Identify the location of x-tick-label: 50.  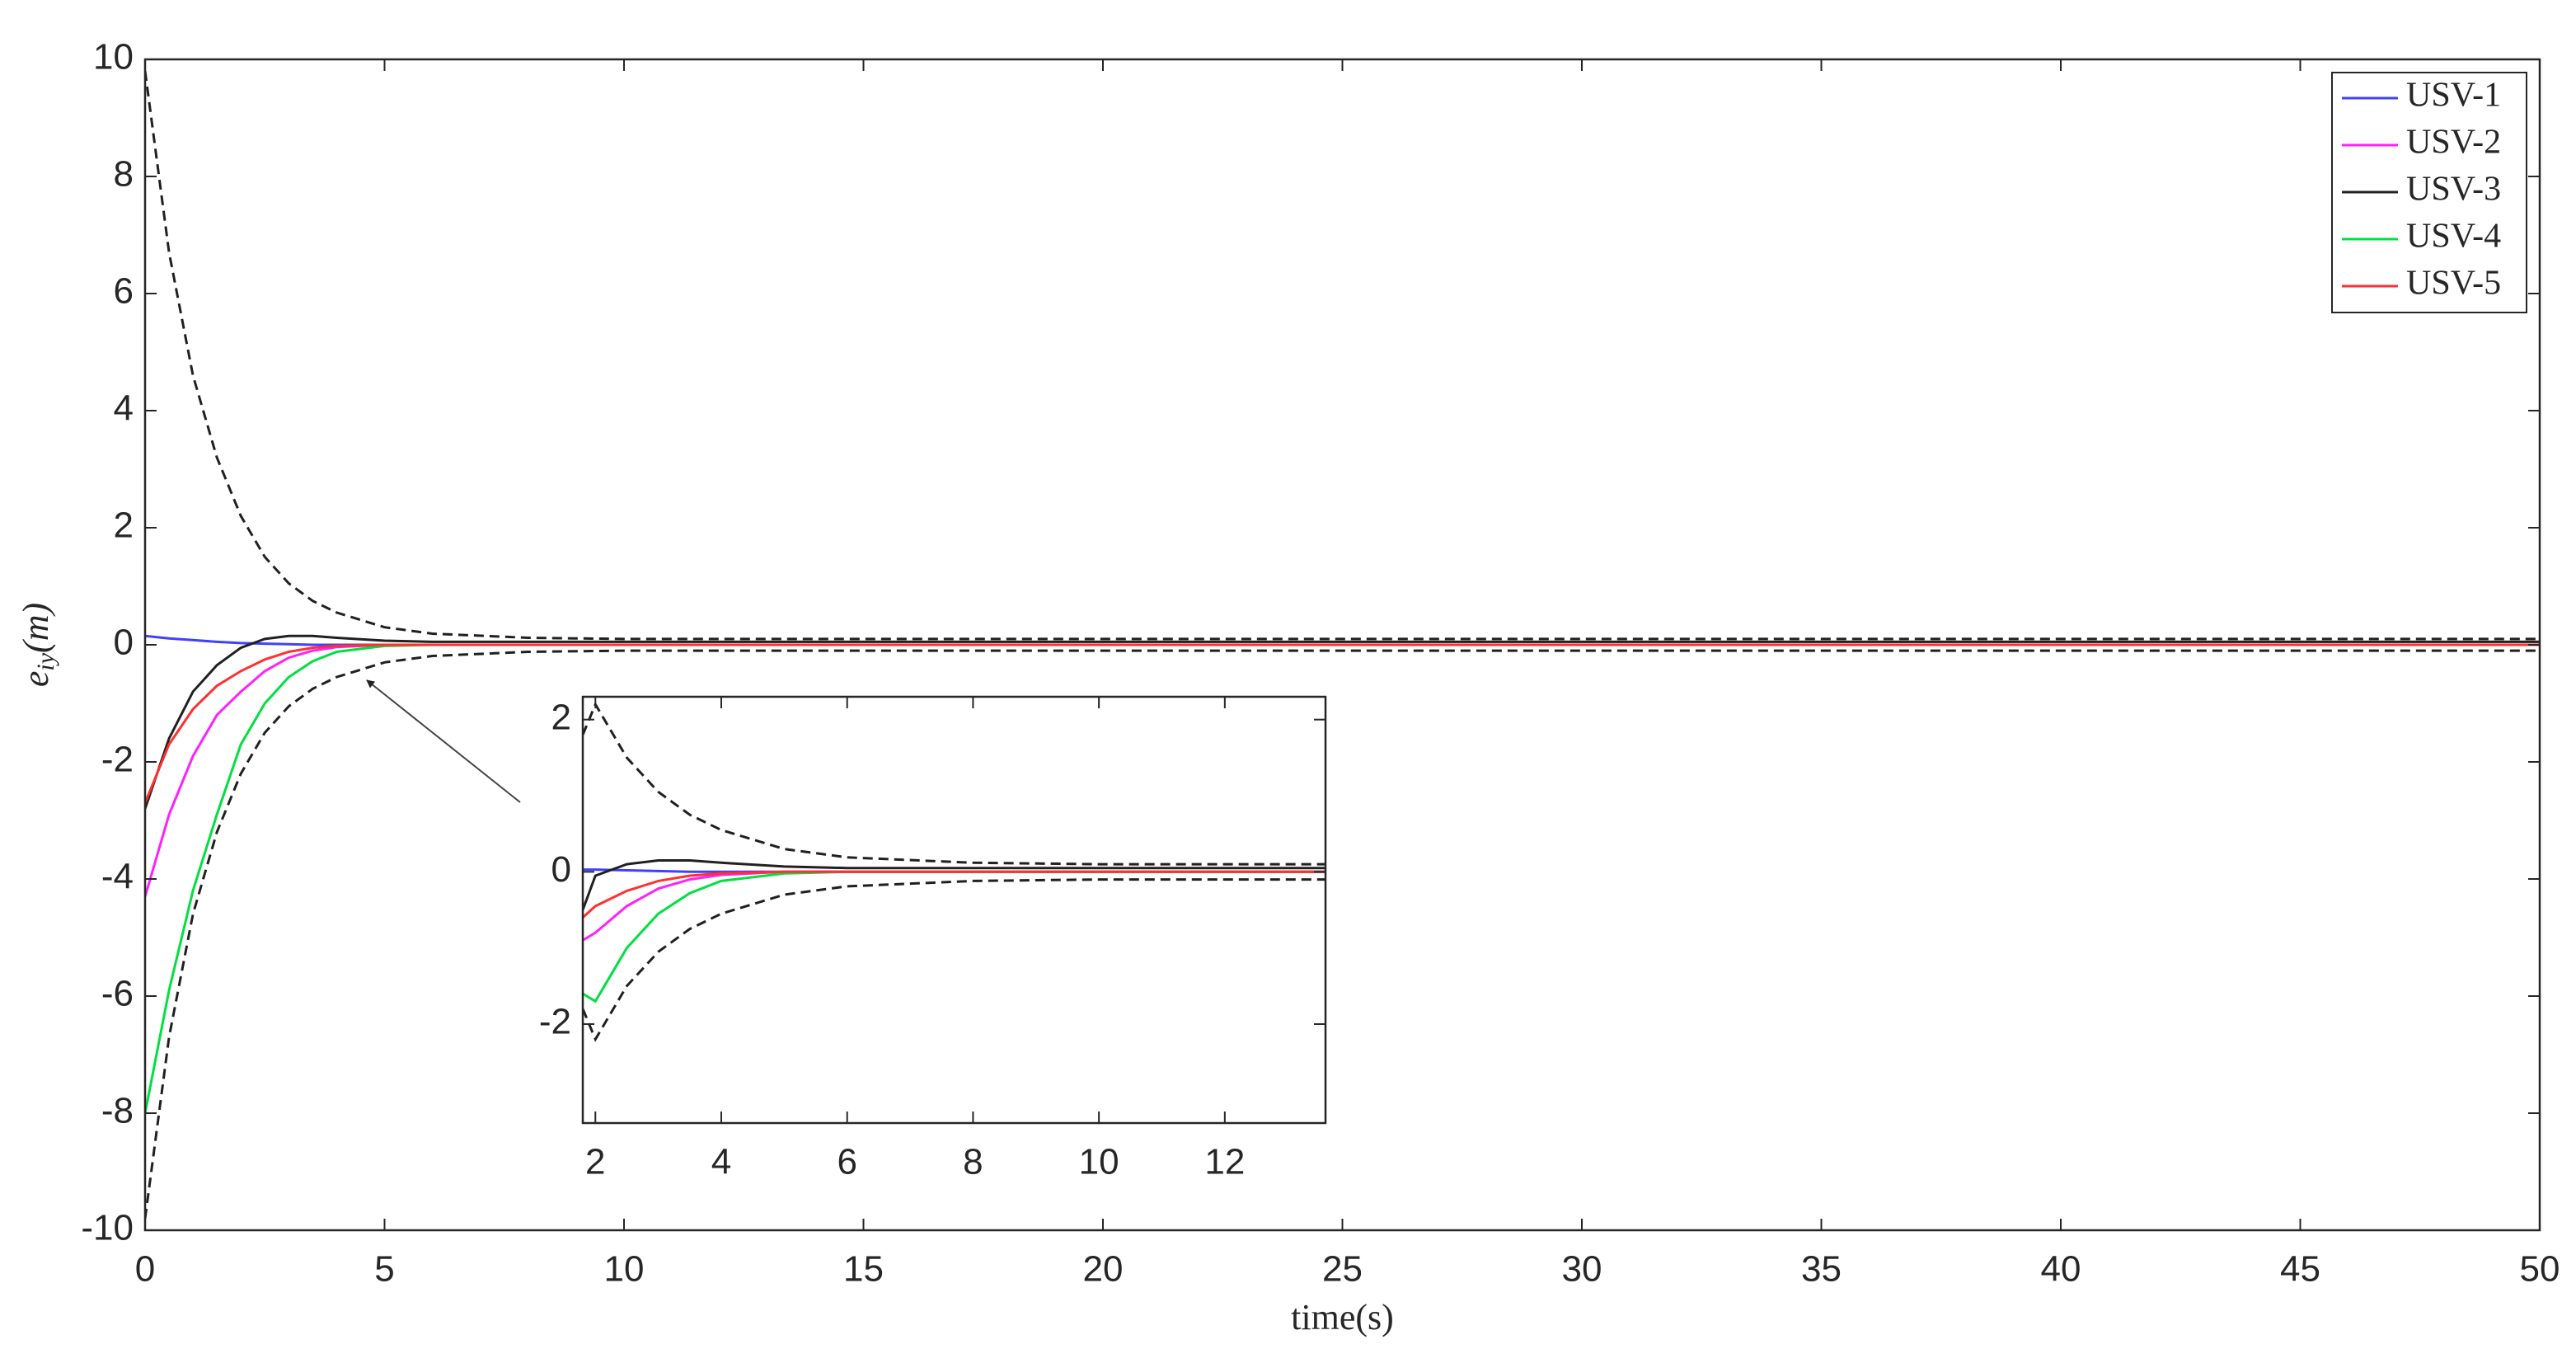
(2540, 1270).